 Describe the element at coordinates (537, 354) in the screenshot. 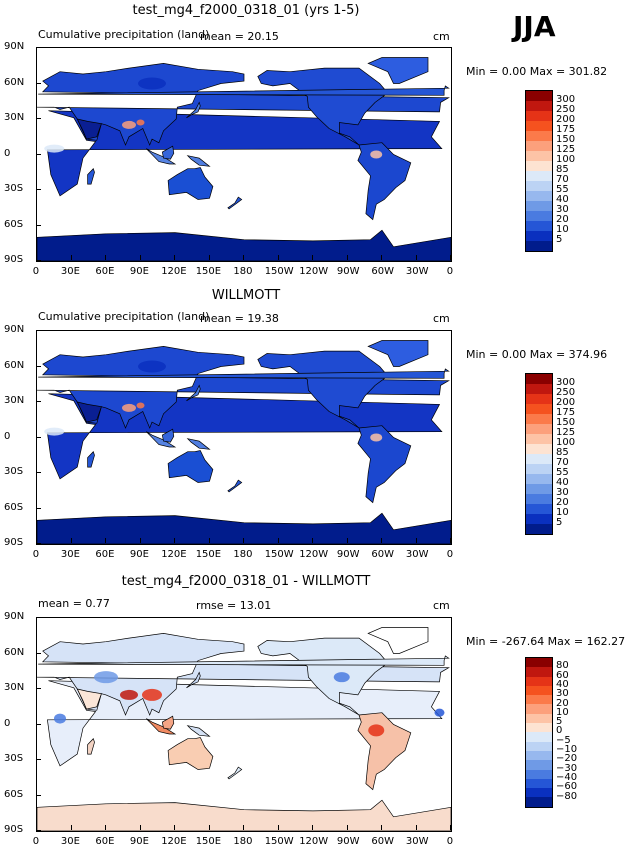

I see `panel-min-max: Min = 0.00 Max = 374.96` at that location.